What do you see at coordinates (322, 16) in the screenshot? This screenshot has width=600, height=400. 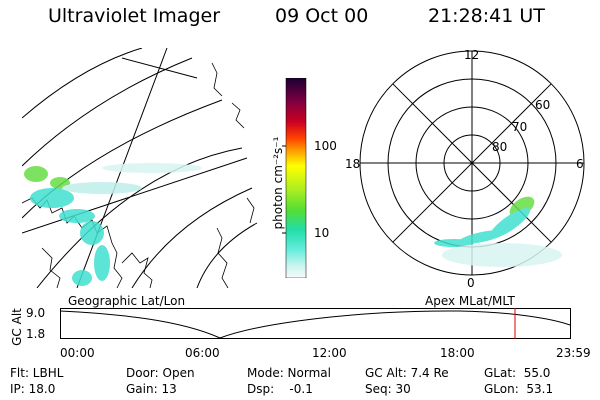 I see `date-label: 09 Oct 00` at bounding box center [322, 16].